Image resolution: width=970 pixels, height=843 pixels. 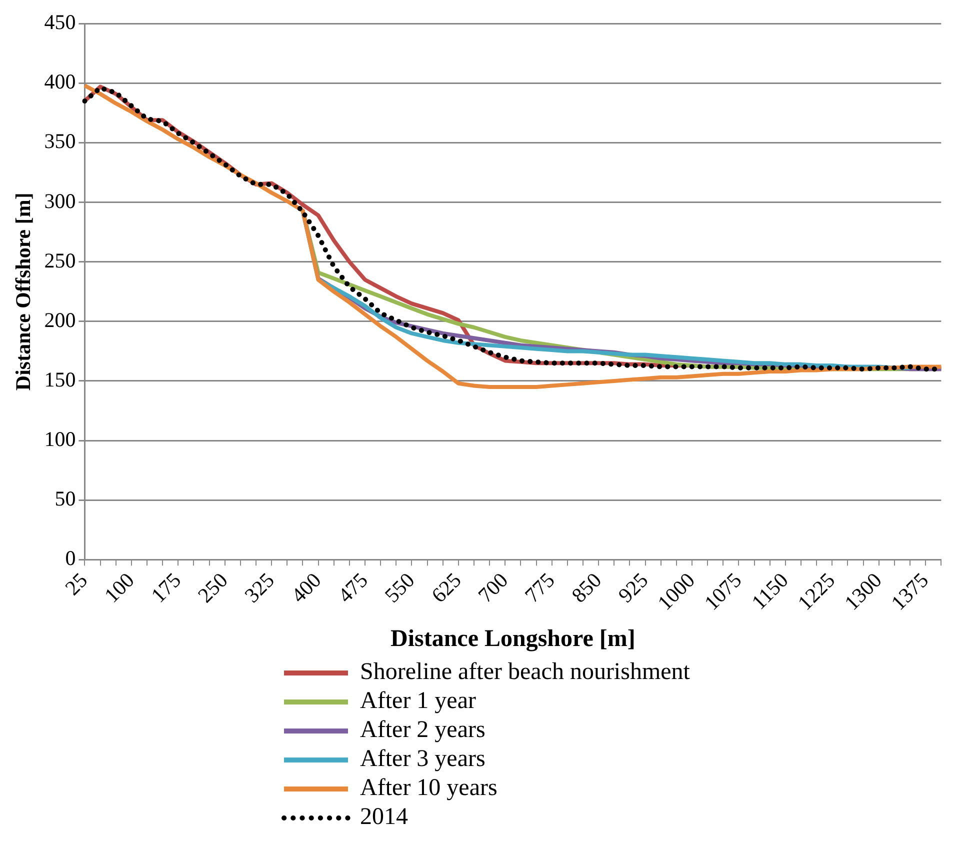 I want to click on x-tick-label: 25, so click(x=76, y=584).